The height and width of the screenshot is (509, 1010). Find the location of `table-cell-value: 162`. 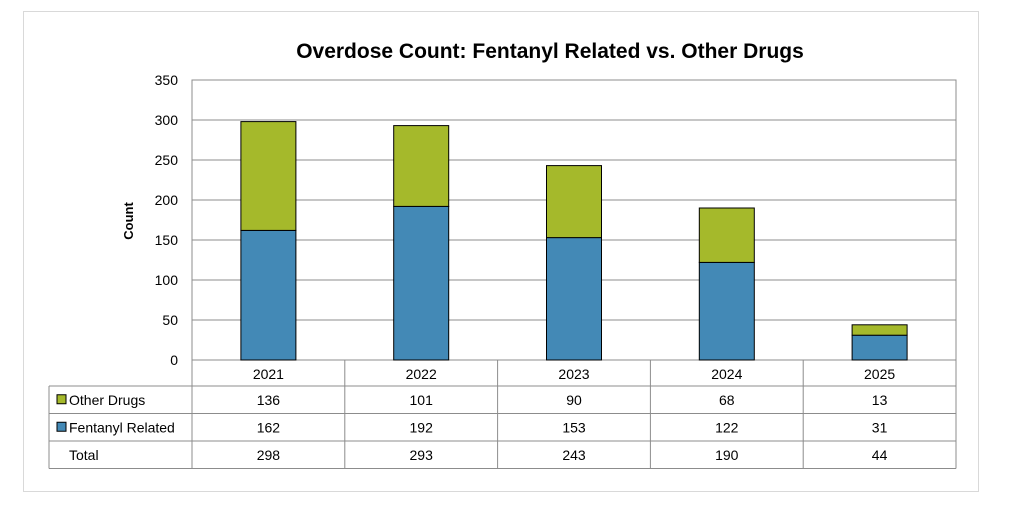

table-cell-value: 162 is located at coordinates (269, 427).